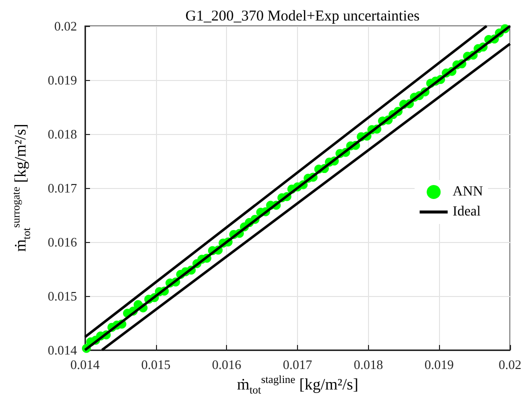 The width and height of the screenshot is (527, 409). What do you see at coordinates (297, 385) in the screenshot?
I see `x-axis-title: ṁ$_{tot}$$^{stagline}$ [kg/m²/s]` at bounding box center [297, 385].